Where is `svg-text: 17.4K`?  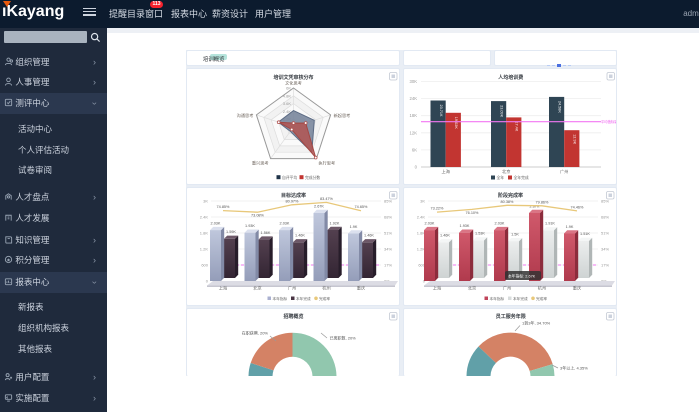
svg-text: 17.4K is located at coordinates (517, 126).